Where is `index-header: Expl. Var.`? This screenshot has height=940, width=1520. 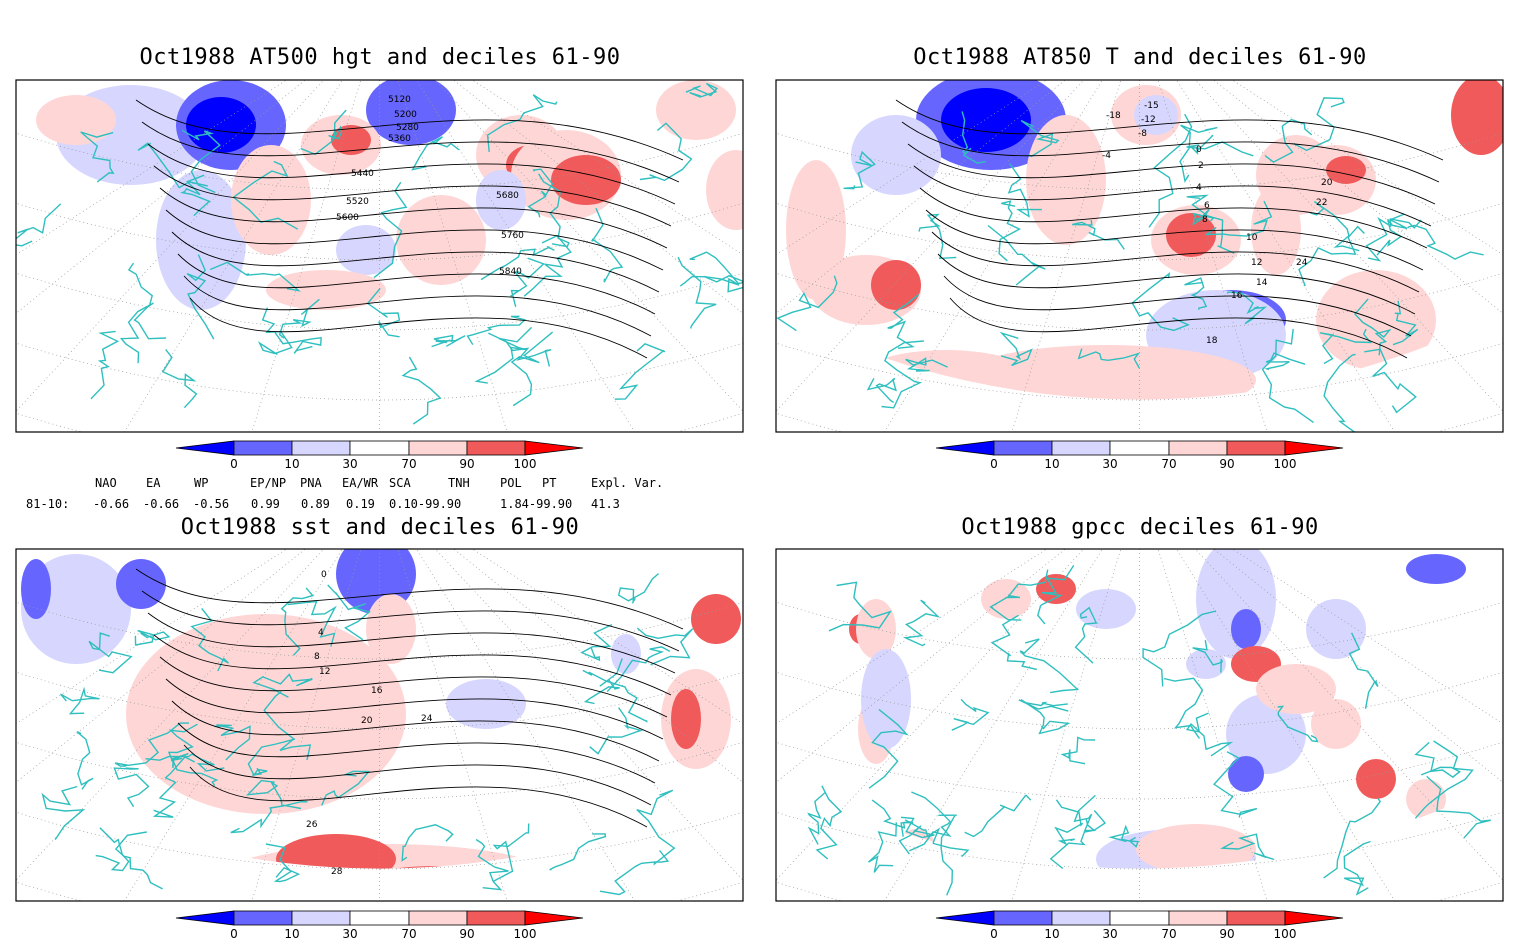
index-header: Expl. Var. is located at coordinates (627, 483).